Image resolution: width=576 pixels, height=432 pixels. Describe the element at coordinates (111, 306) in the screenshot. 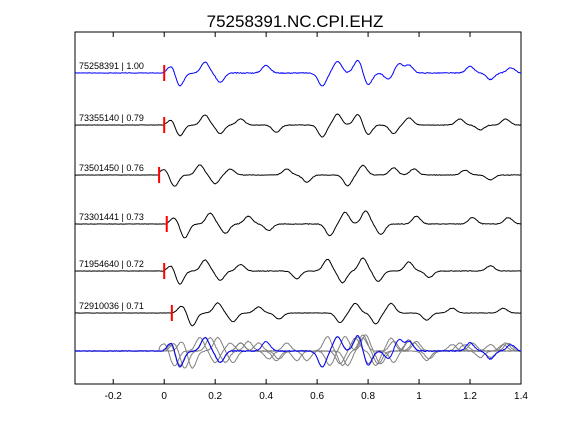

I see `trace-label-72910036: 72910036 | 0.71` at that location.